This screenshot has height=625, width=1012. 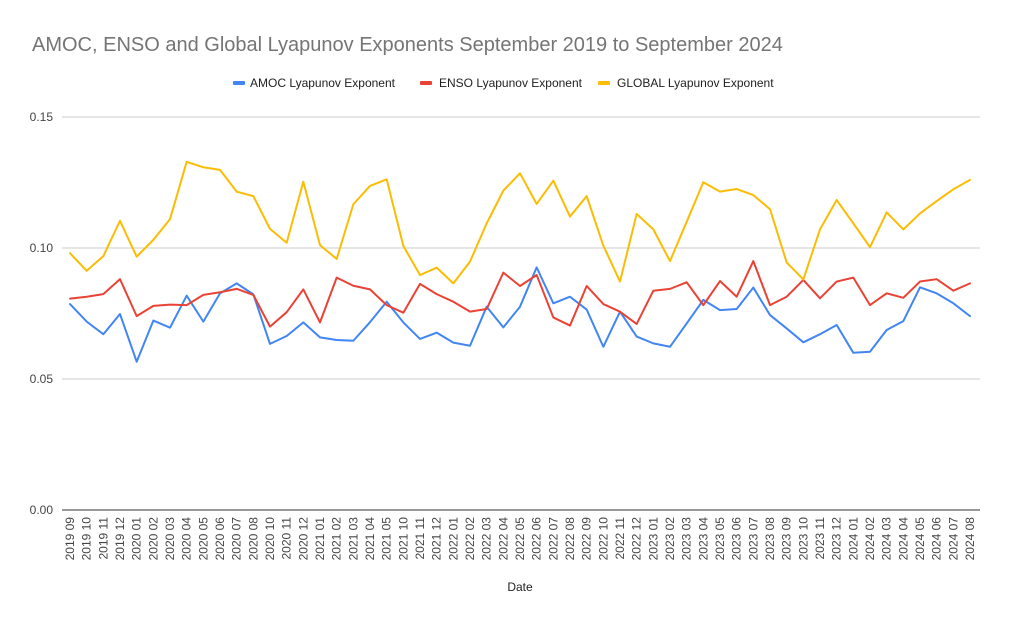 I want to click on legend-item-global: GLOBAL Lyapunov Exponent, so click(x=686, y=83).